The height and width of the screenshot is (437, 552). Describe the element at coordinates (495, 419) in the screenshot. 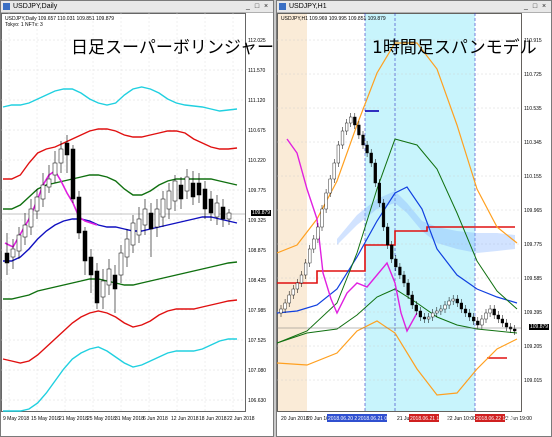

I see `hourly-date-badge-text: 2018.06.22 14:00` at that location.